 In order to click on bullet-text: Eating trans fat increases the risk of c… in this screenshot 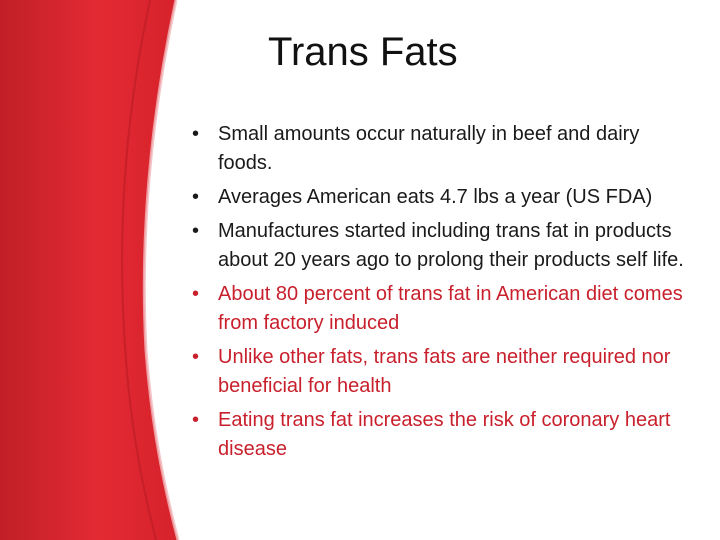, I will do `click(444, 434)`.